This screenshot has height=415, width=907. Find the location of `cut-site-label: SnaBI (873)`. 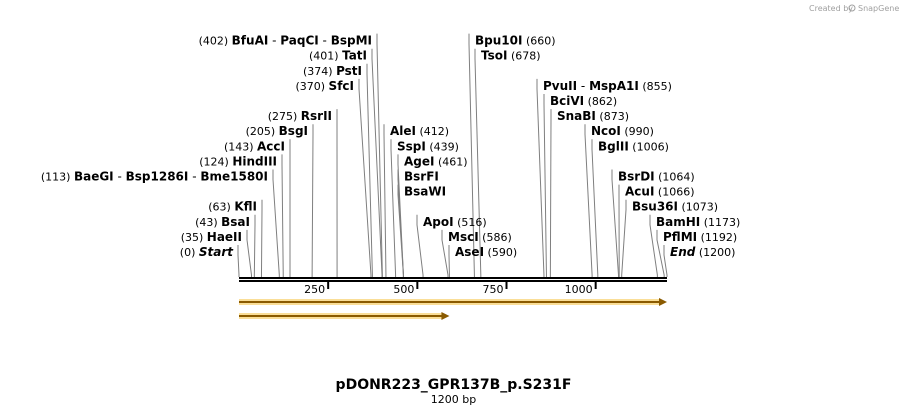

cut-site-label: SnaBI (873) is located at coordinates (593, 116).